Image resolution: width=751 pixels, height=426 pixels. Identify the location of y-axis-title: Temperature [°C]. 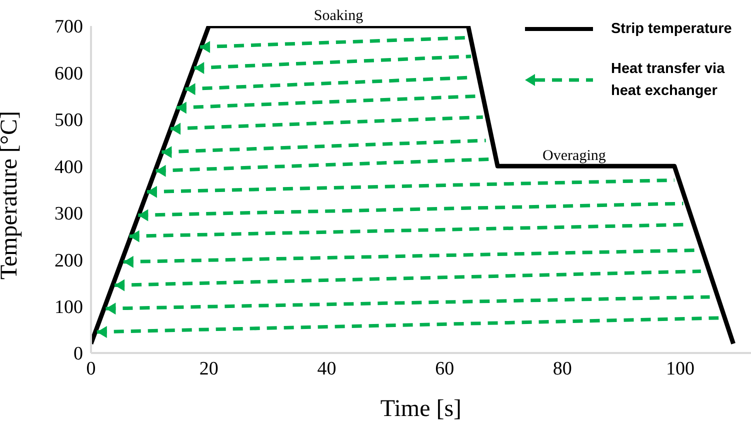
(11, 195).